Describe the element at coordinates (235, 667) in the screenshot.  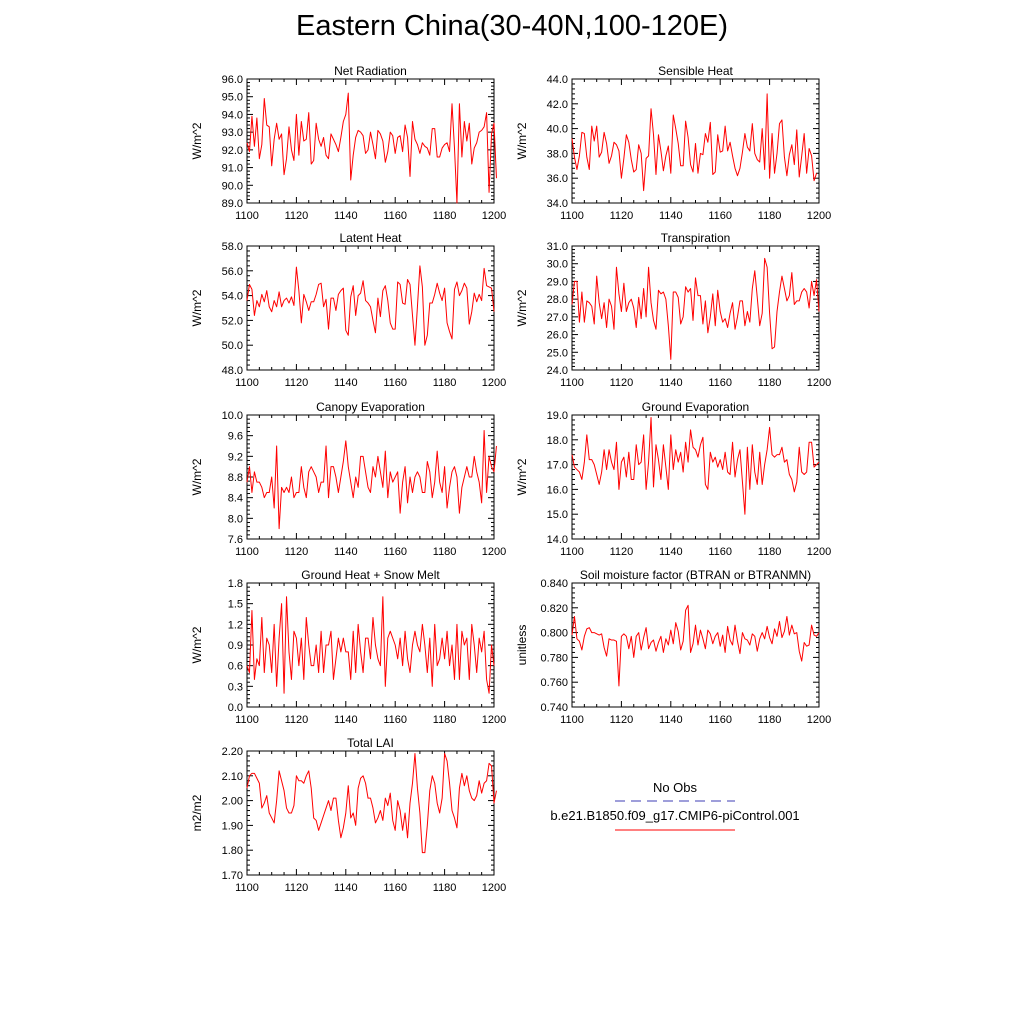
I see `y-tick-label: 0.6` at that location.